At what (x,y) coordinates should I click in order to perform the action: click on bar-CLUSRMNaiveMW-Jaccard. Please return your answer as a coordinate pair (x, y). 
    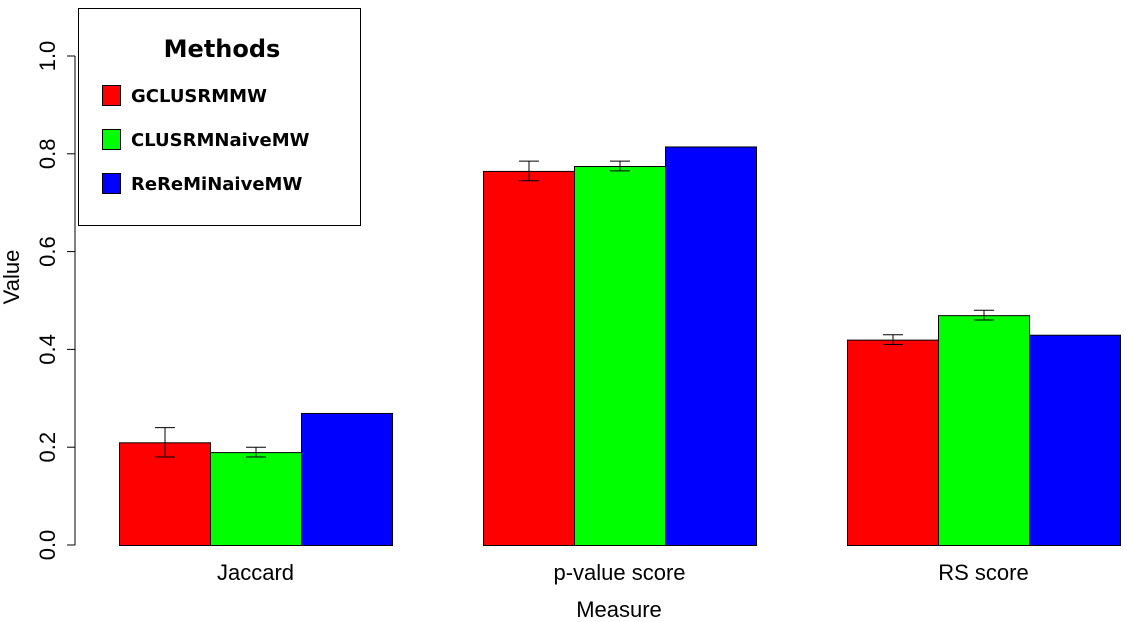
    Looking at the image, I should click on (256, 499).